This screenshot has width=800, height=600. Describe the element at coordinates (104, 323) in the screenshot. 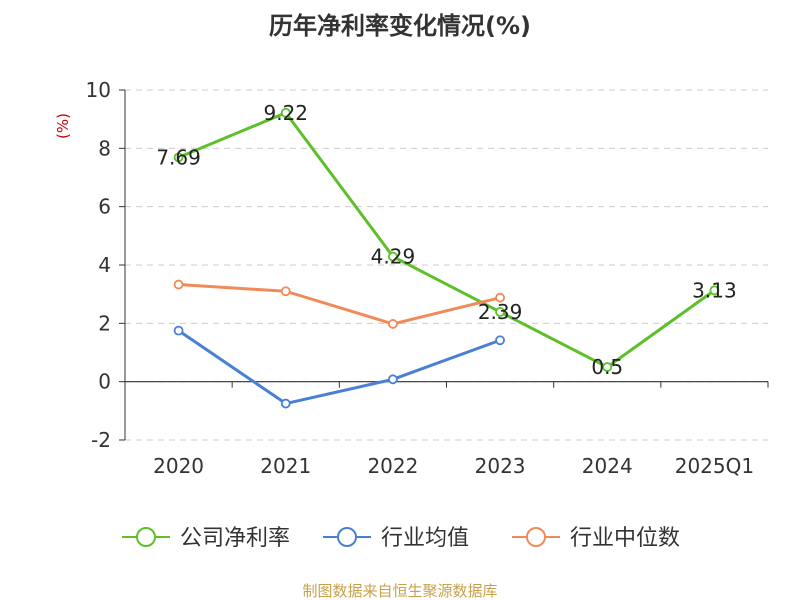

I see `y-tick-label: 2` at that location.